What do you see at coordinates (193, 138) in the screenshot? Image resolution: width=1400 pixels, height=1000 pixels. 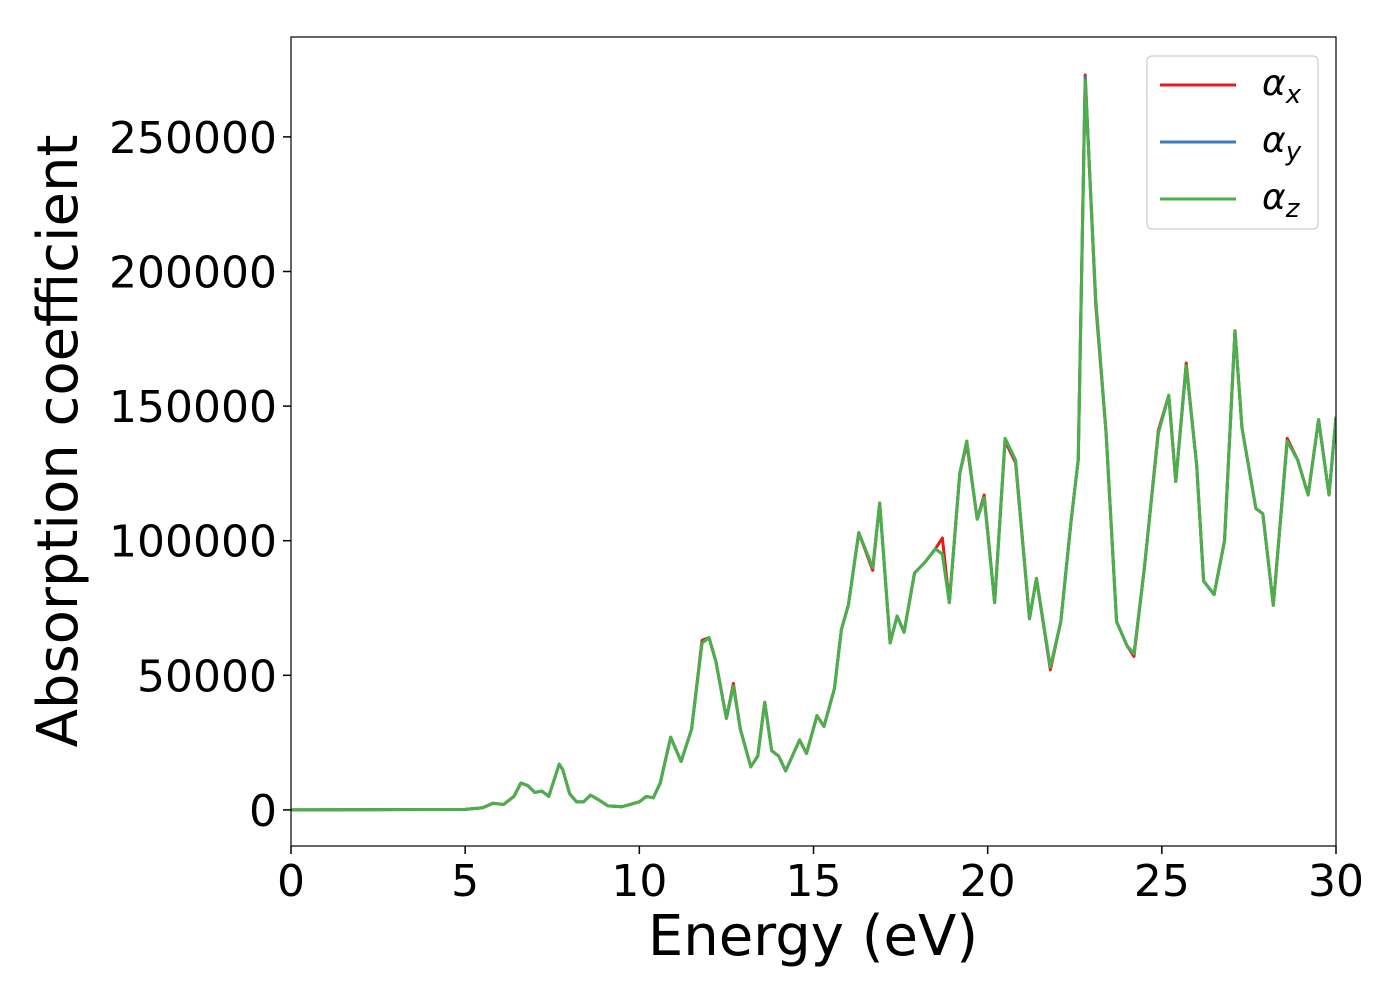 I see `y-tick-label: 250000` at bounding box center [193, 138].